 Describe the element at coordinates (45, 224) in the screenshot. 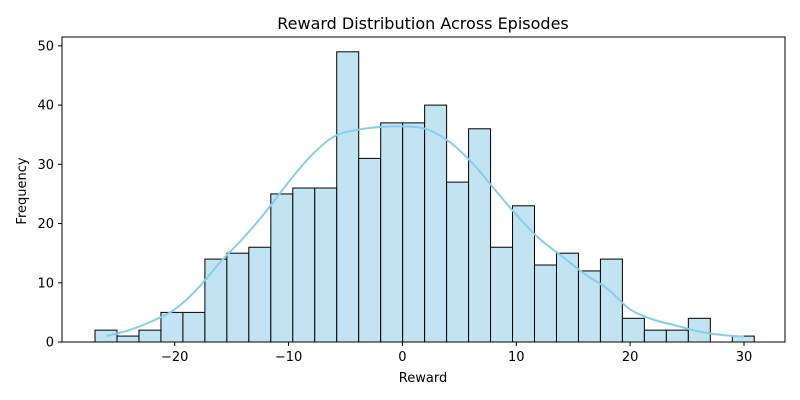

I see `y-tick-label: 20` at that location.